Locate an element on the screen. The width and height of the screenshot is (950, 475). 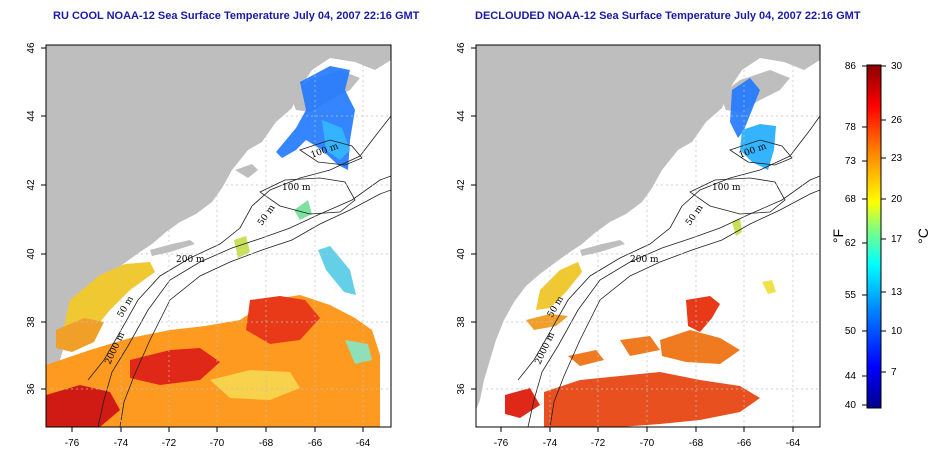
right-gulf-maine-sst is located at coordinates (745, 108).